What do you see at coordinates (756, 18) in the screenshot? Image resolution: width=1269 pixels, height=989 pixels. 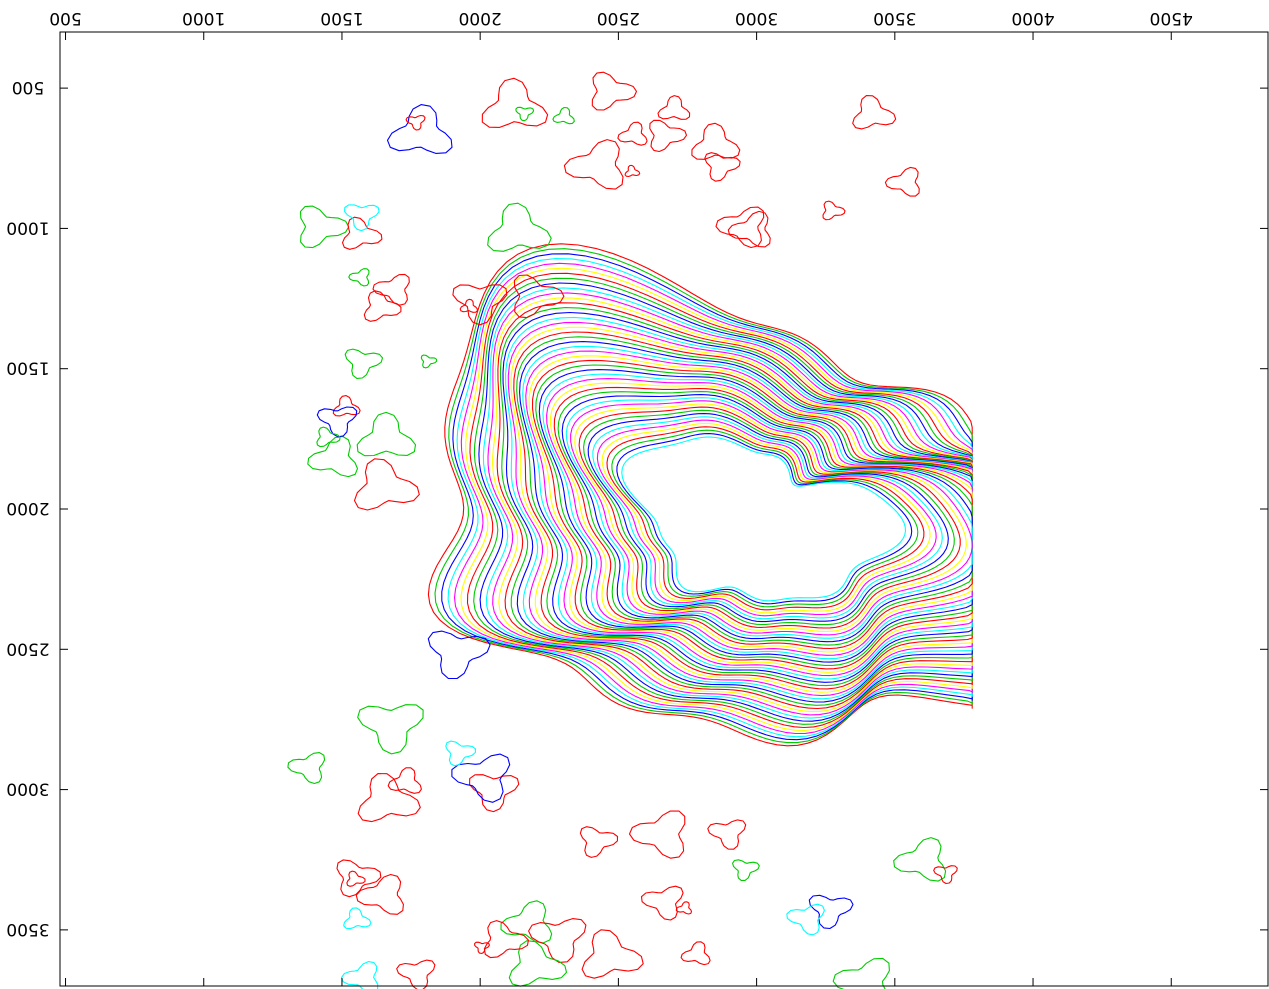 I see `x-tick-label: 3000` at bounding box center [756, 18].